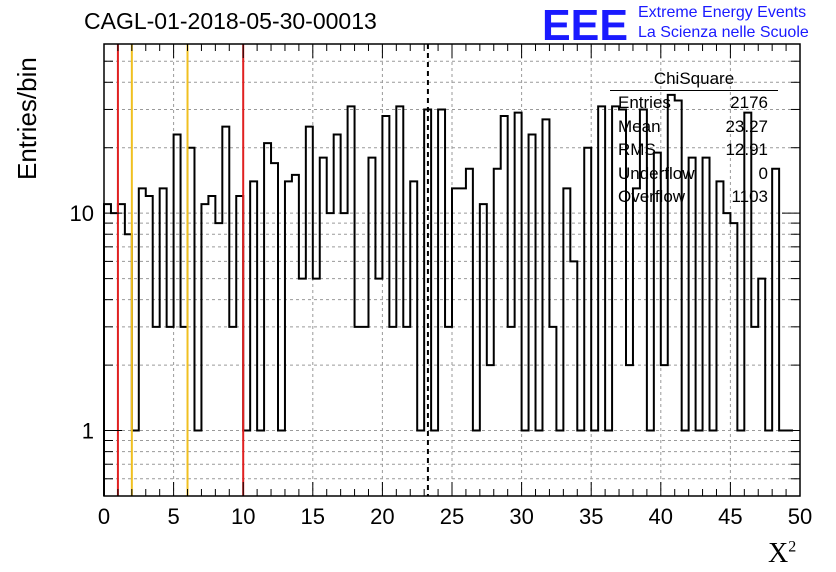 Image resolution: width=836 pixels, height=572 pixels. I want to click on y-axis-label-box: Entries/bin, so click(24, 120).